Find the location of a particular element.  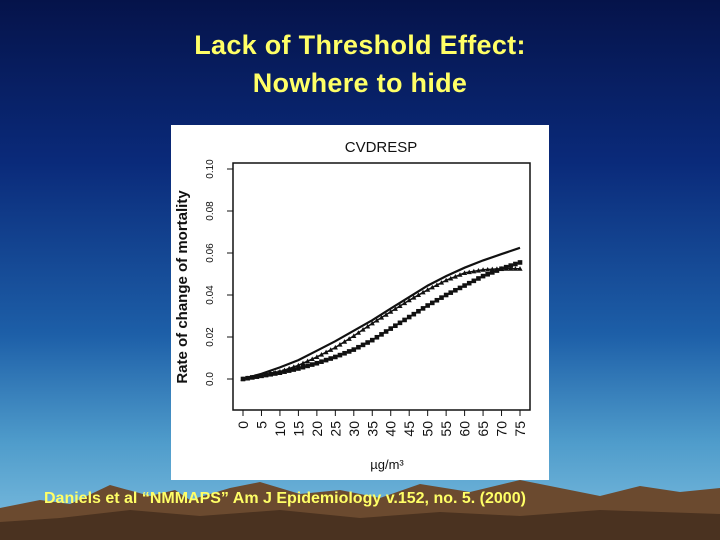

slide-title-line-1: Lack of Threshold Effect: is located at coordinates (360, 45).